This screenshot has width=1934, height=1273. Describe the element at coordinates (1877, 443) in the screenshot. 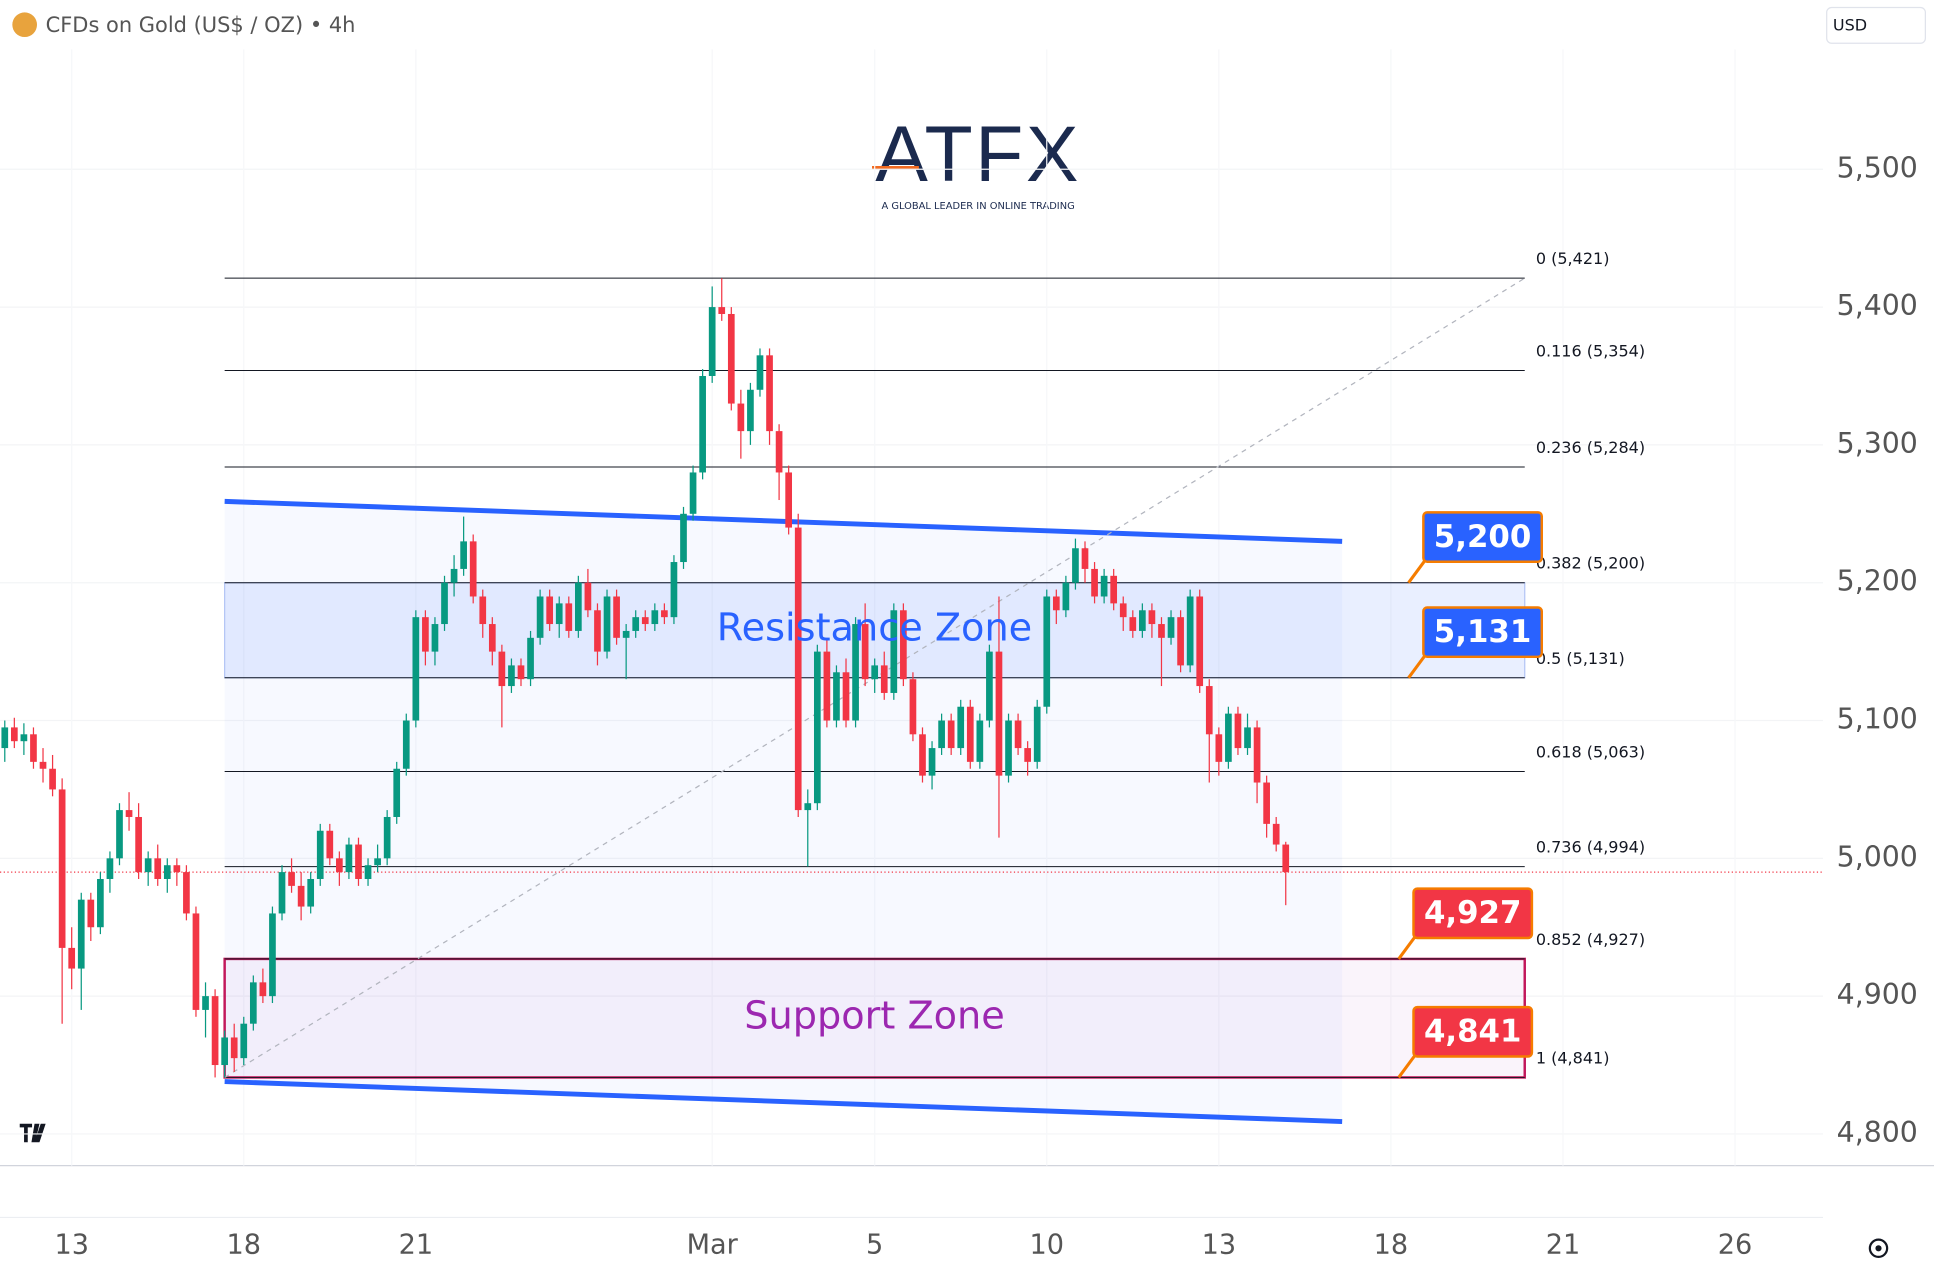

I see `y-tick-label: 5,300` at that location.